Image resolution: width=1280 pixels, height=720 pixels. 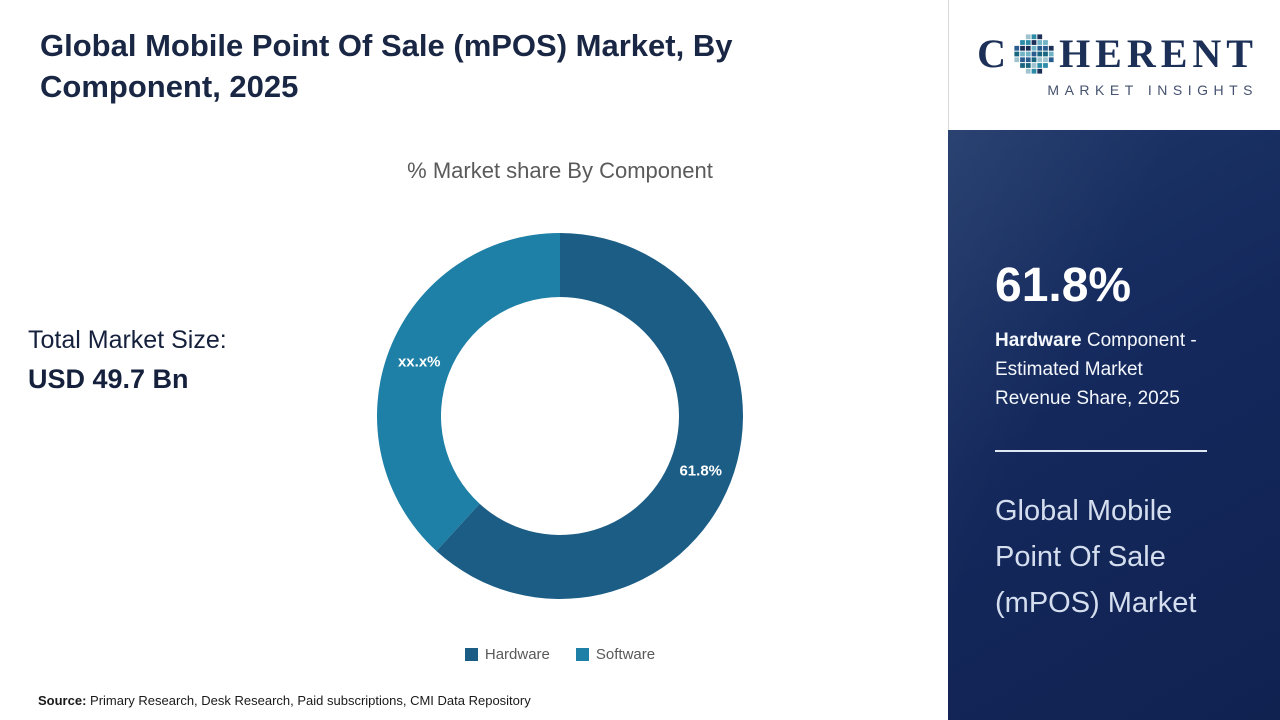 I want to click on brand-logo: C HERENT, so click(x=1117, y=54).